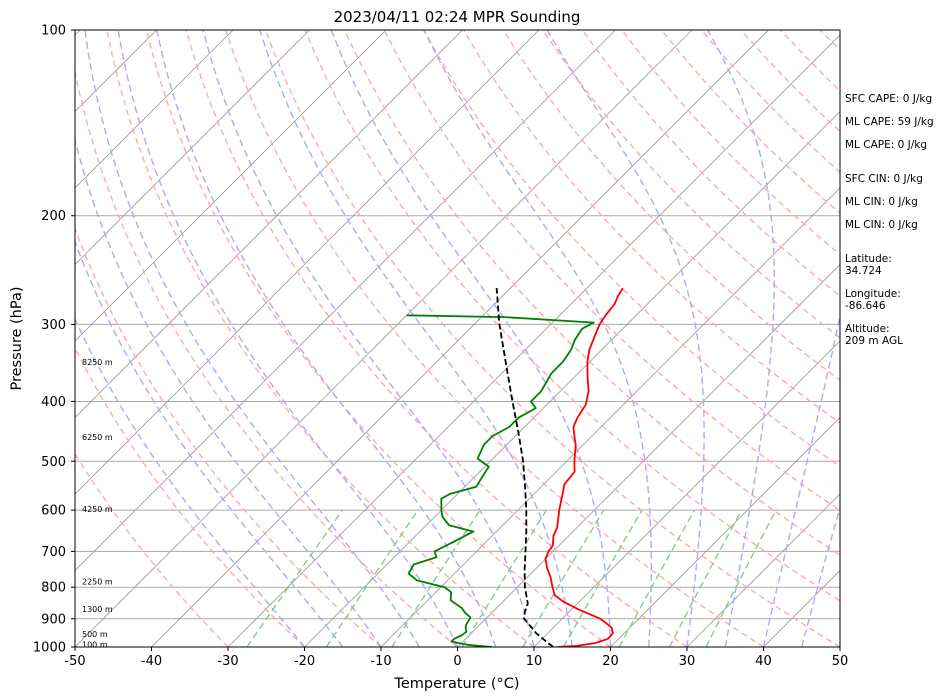  What do you see at coordinates (884, 179) in the screenshot?
I see `sfc-cin-label: SFC CIN: 0 J/kg` at bounding box center [884, 179].